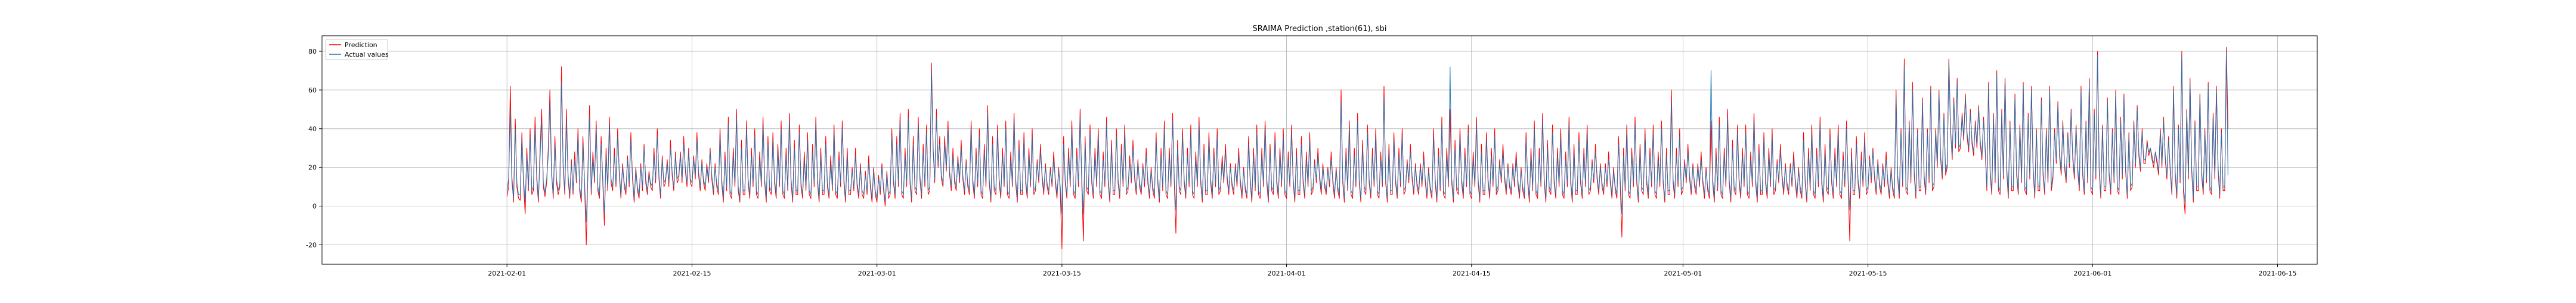  Describe the element at coordinates (1287, 273) in the screenshot. I see `x-tick-label: 2021-04-01` at that location.